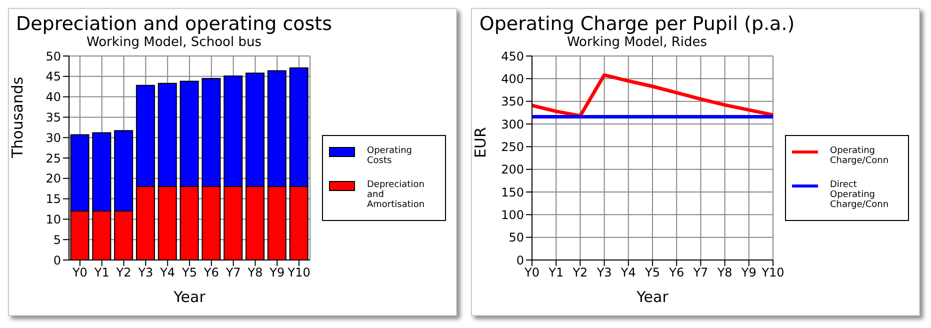  I want to click on y-tick-label: 35, so click(53, 117).